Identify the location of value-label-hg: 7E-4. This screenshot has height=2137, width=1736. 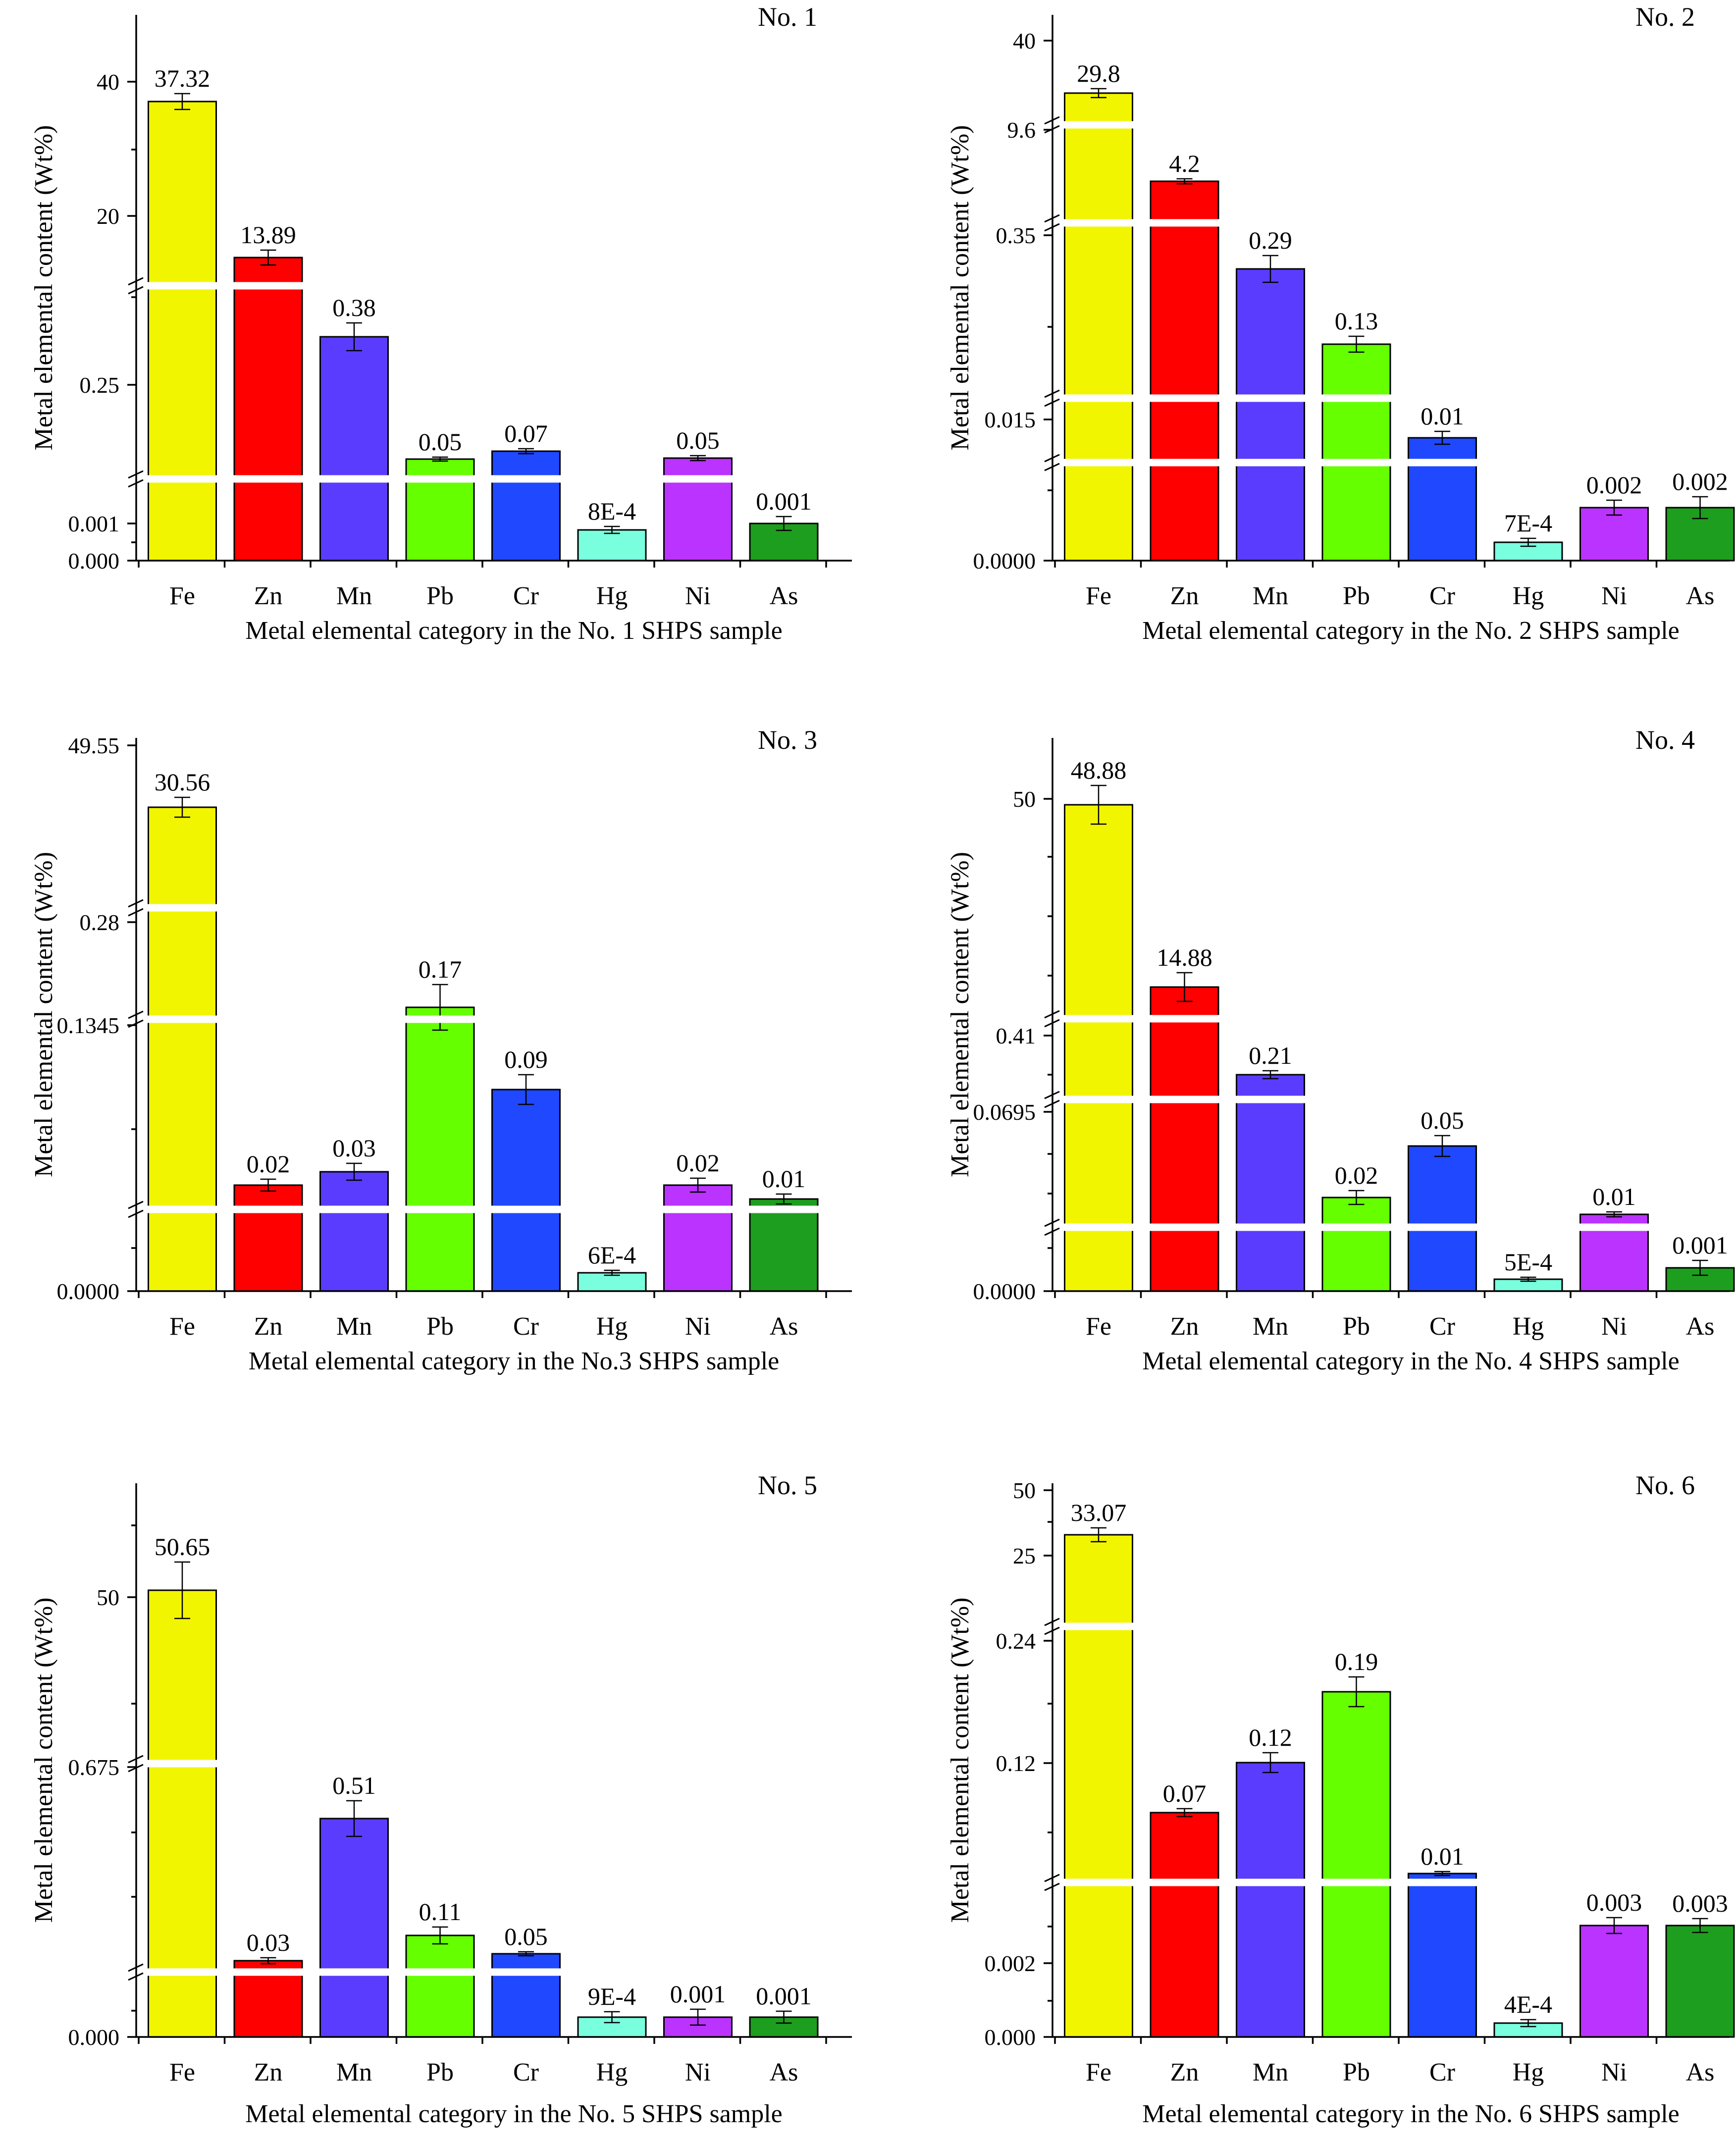
(1528, 523).